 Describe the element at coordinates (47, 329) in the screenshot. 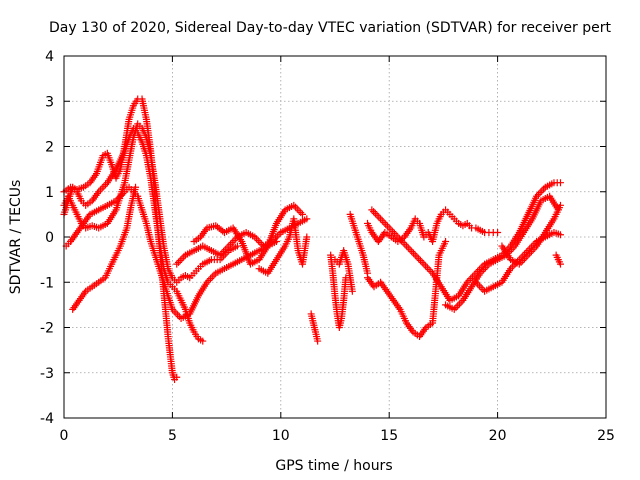

I see `y-tick-label: -2` at that location.